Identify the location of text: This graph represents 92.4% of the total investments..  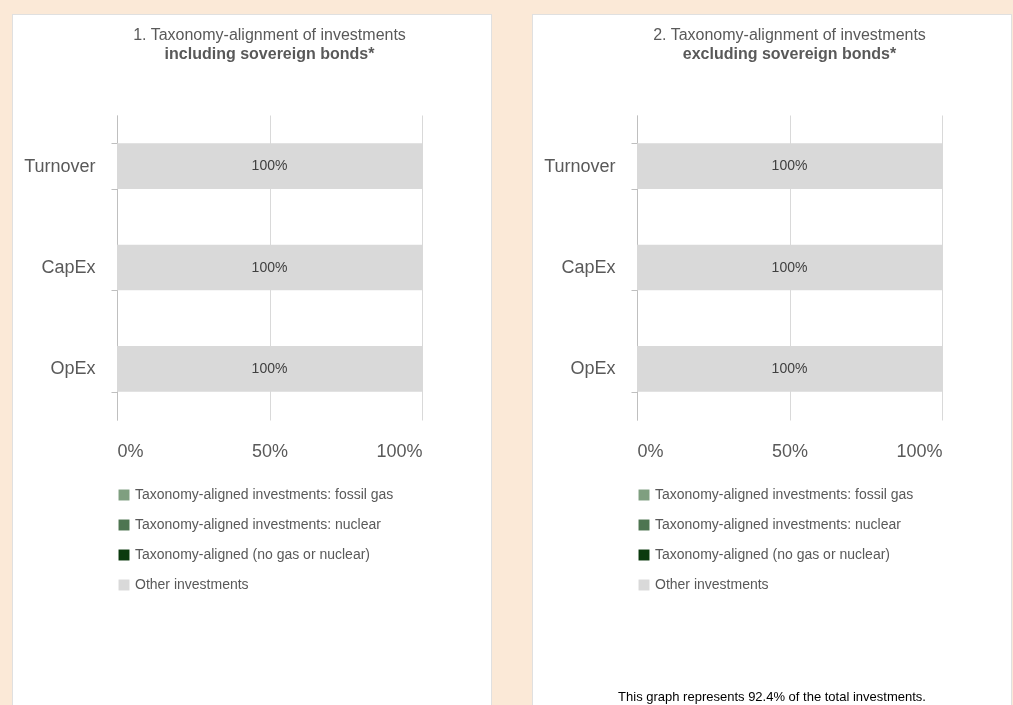
(772, 696).